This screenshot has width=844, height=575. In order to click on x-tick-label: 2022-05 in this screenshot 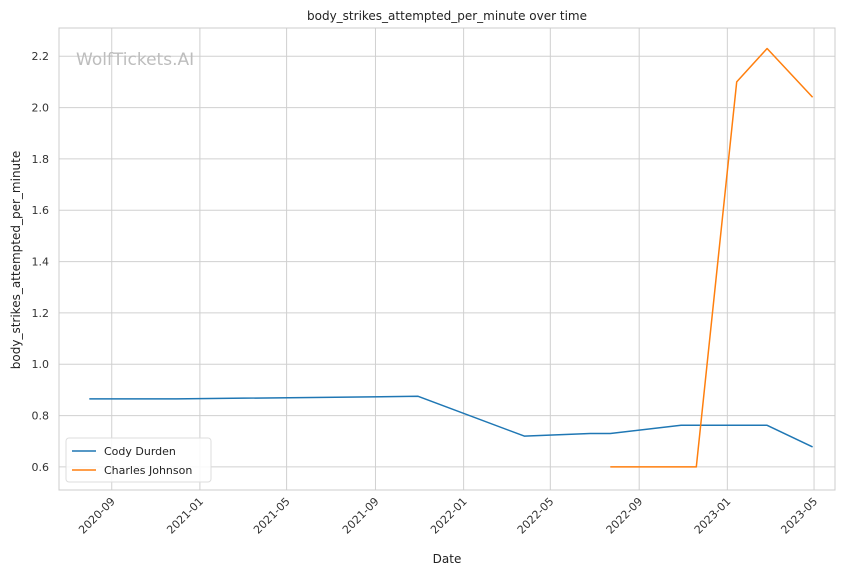, I will do `click(536, 516)`.